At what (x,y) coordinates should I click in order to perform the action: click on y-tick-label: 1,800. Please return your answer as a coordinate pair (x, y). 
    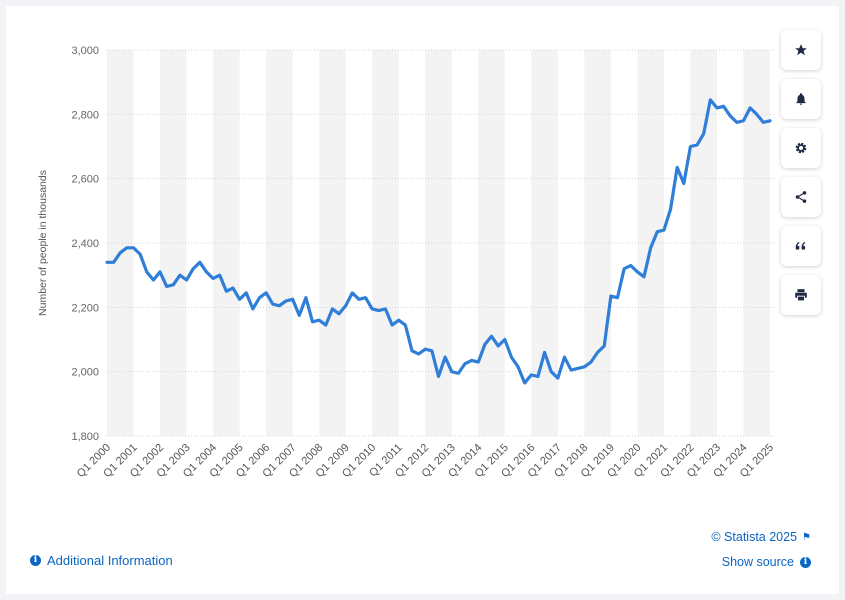
    Looking at the image, I should click on (85, 437).